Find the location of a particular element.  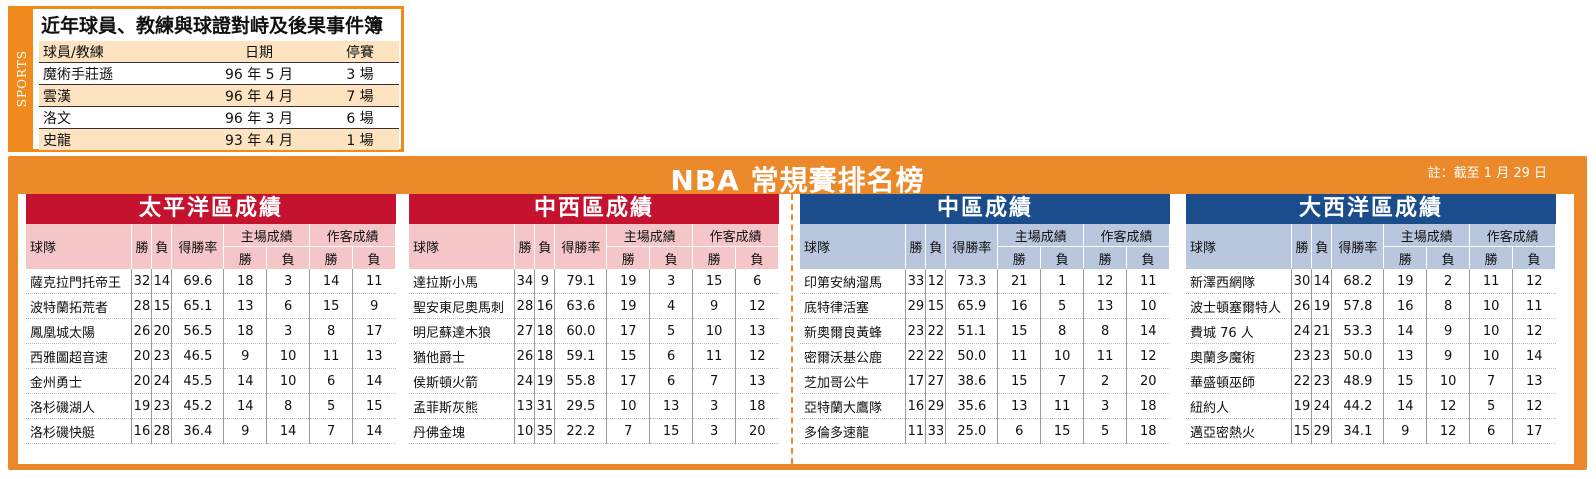

team-wins: 32 is located at coordinates (142, 281).